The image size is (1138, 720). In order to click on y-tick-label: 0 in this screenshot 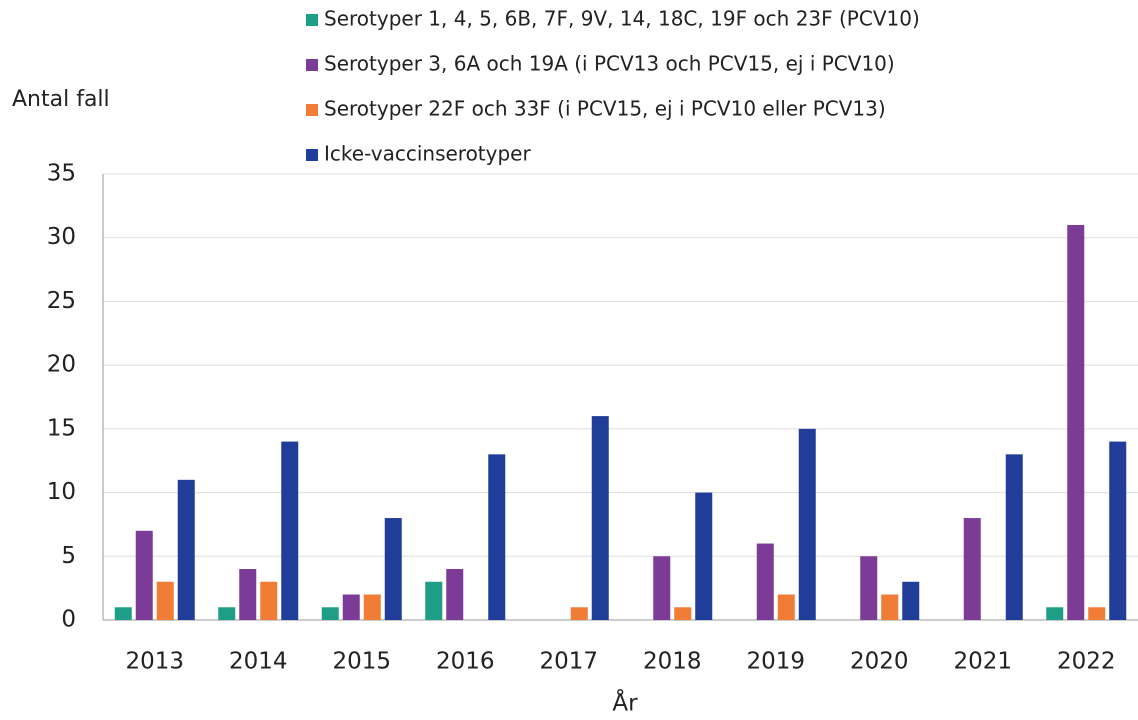, I will do `click(68, 620)`.